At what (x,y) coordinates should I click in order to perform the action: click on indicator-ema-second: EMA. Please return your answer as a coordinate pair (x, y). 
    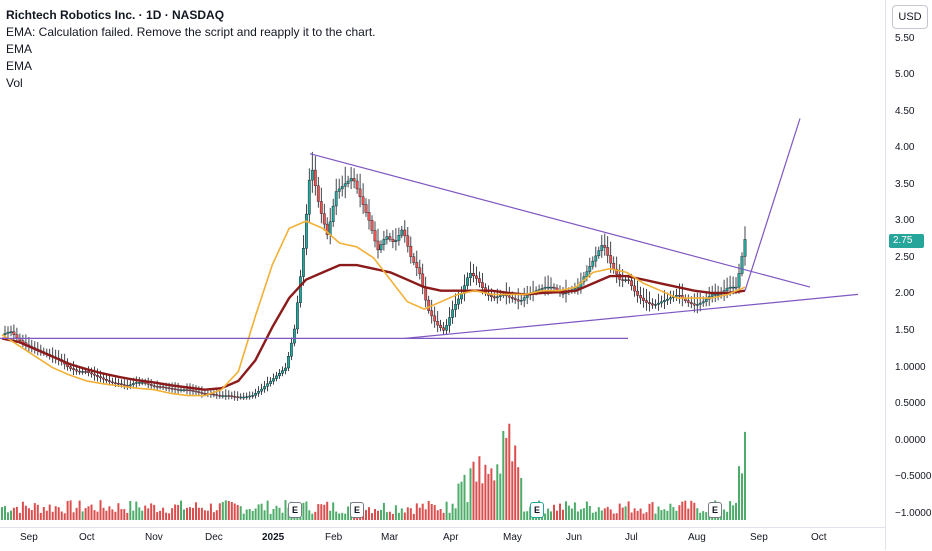
    Looking at the image, I should click on (19, 66).